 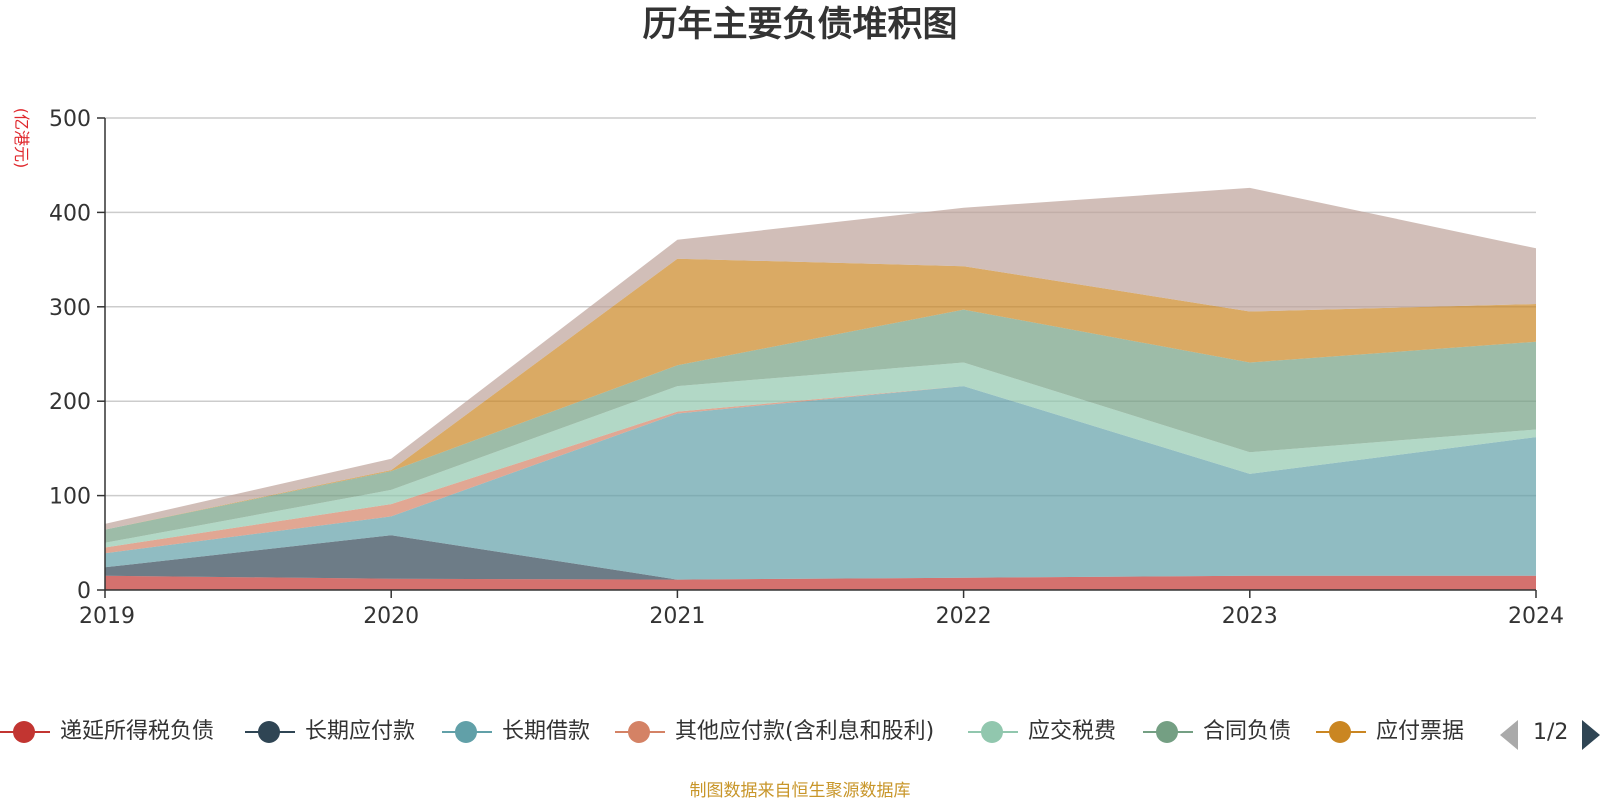 What do you see at coordinates (1420, 731) in the screenshot?
I see `legend-label: 应付票据` at bounding box center [1420, 731].